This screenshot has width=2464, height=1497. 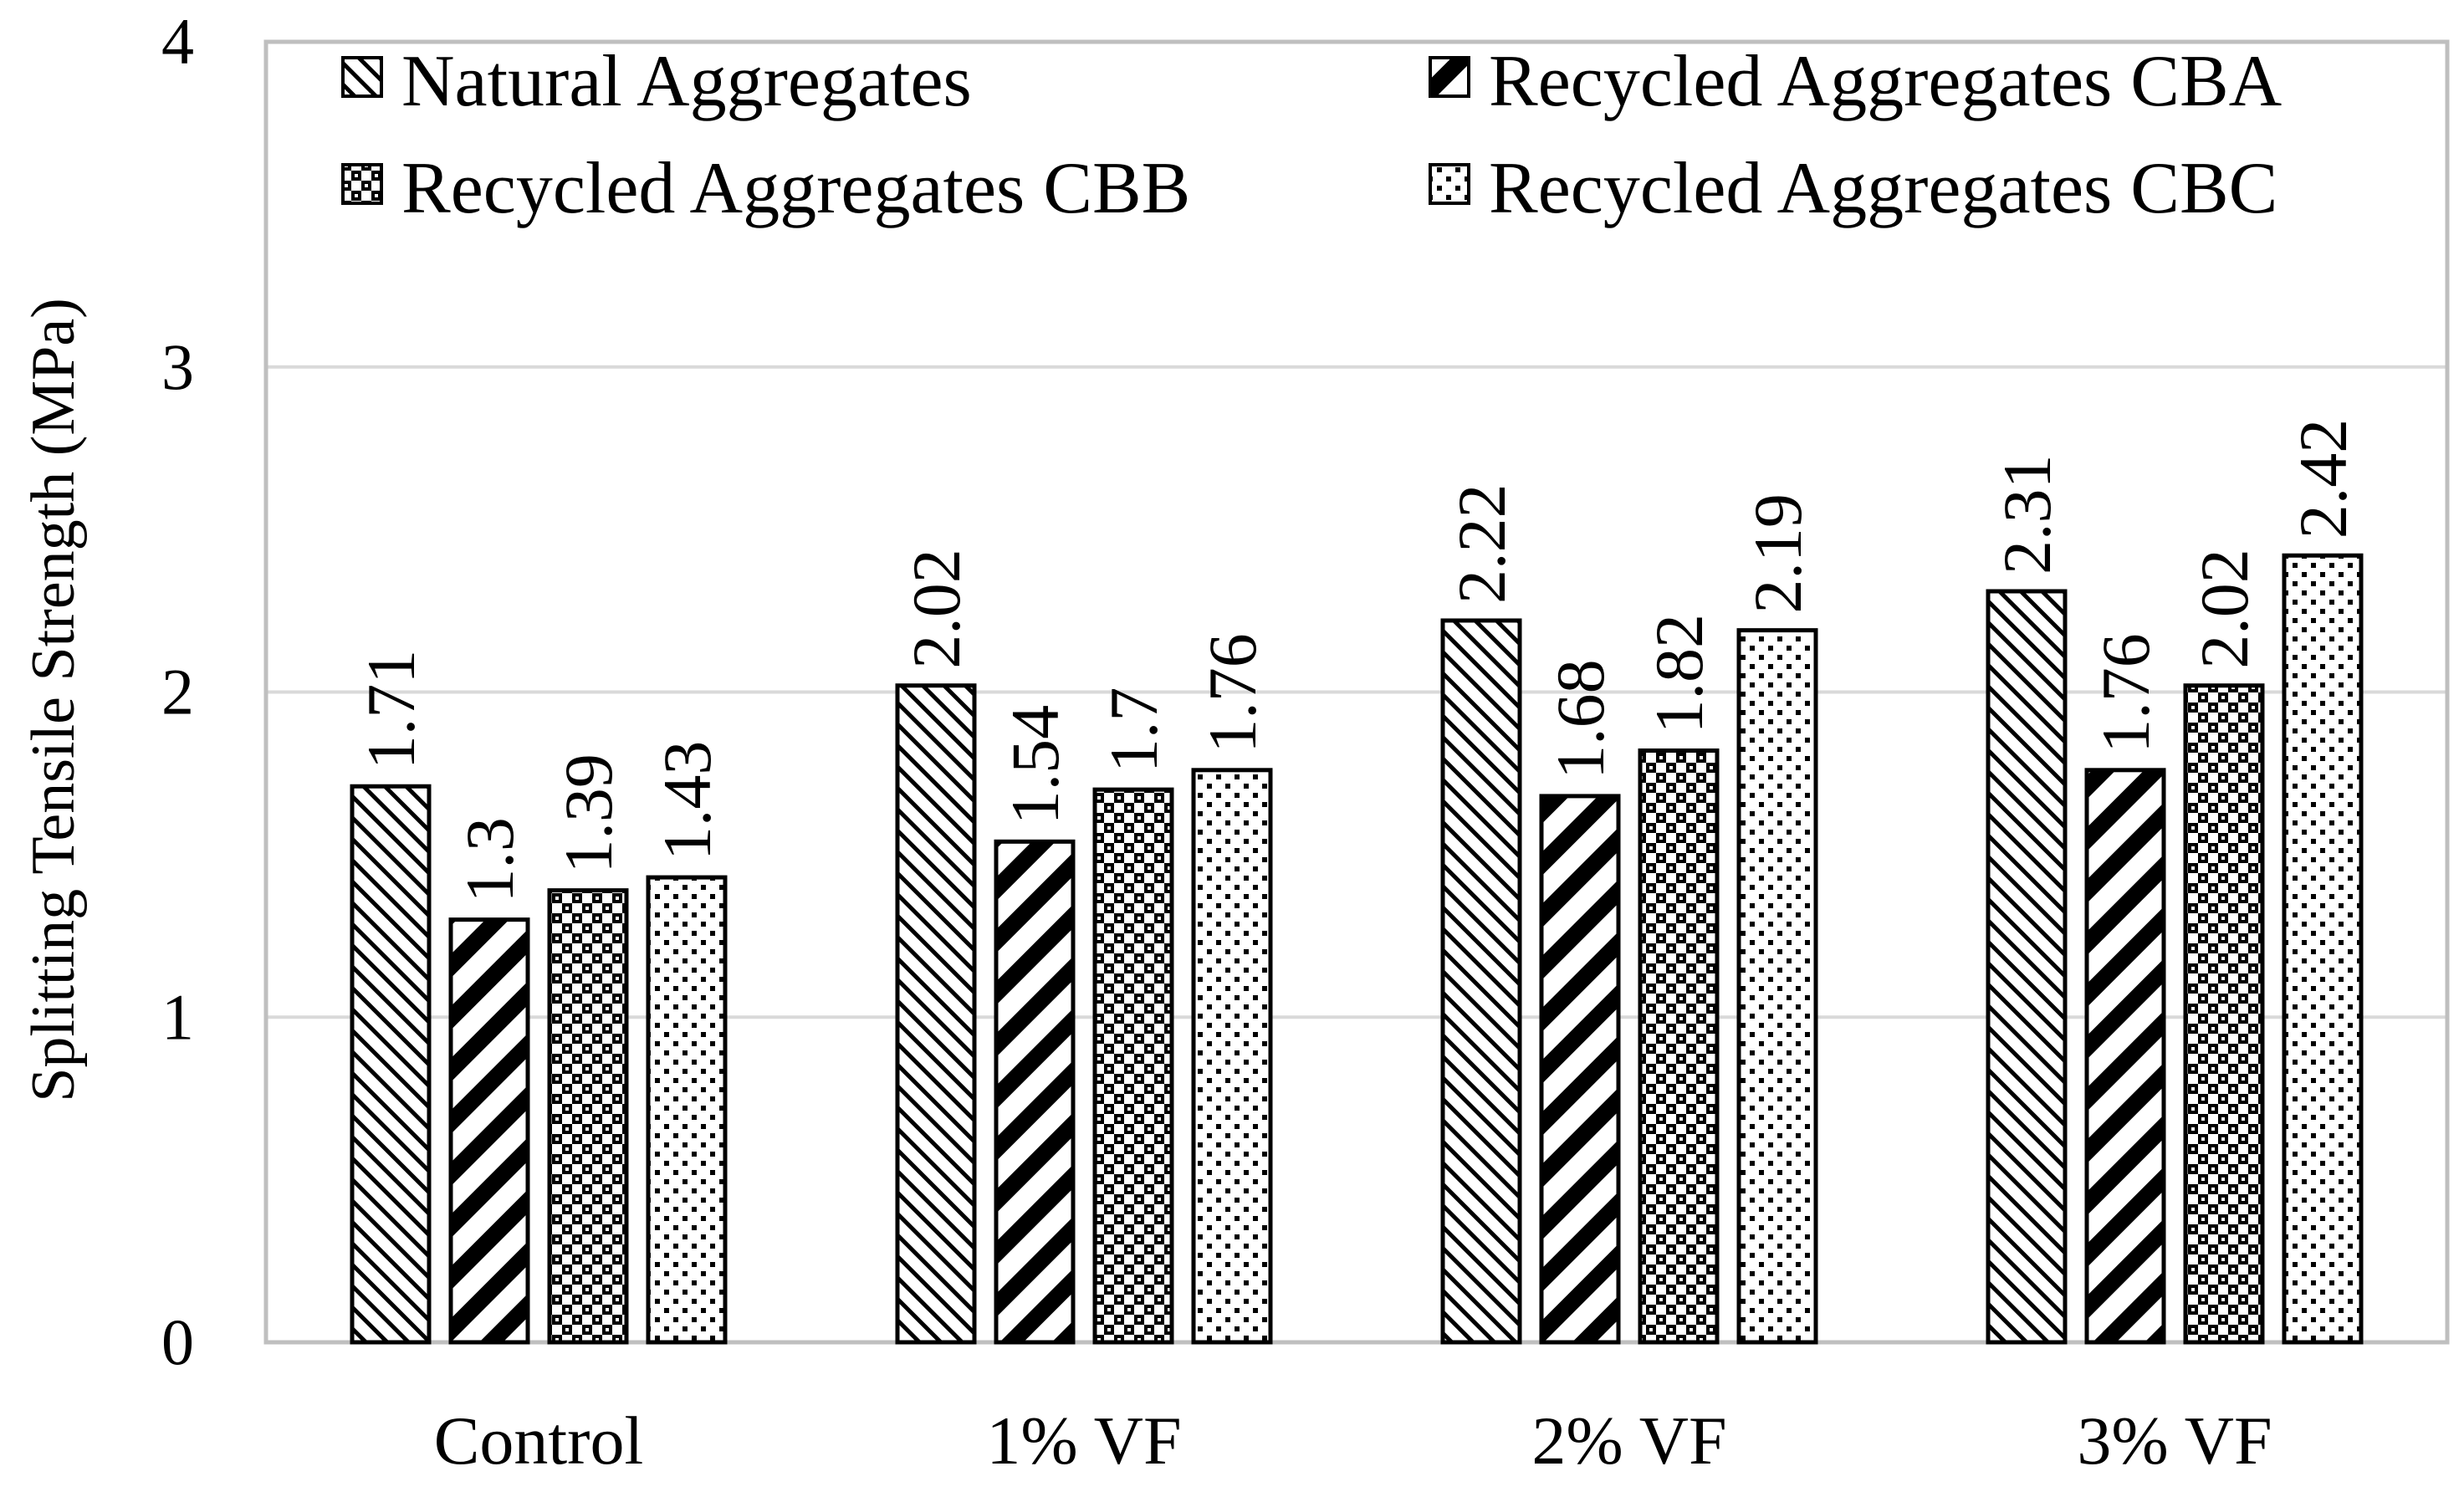 I want to click on x-tick-label: 3% VF, so click(x=2175, y=1440).